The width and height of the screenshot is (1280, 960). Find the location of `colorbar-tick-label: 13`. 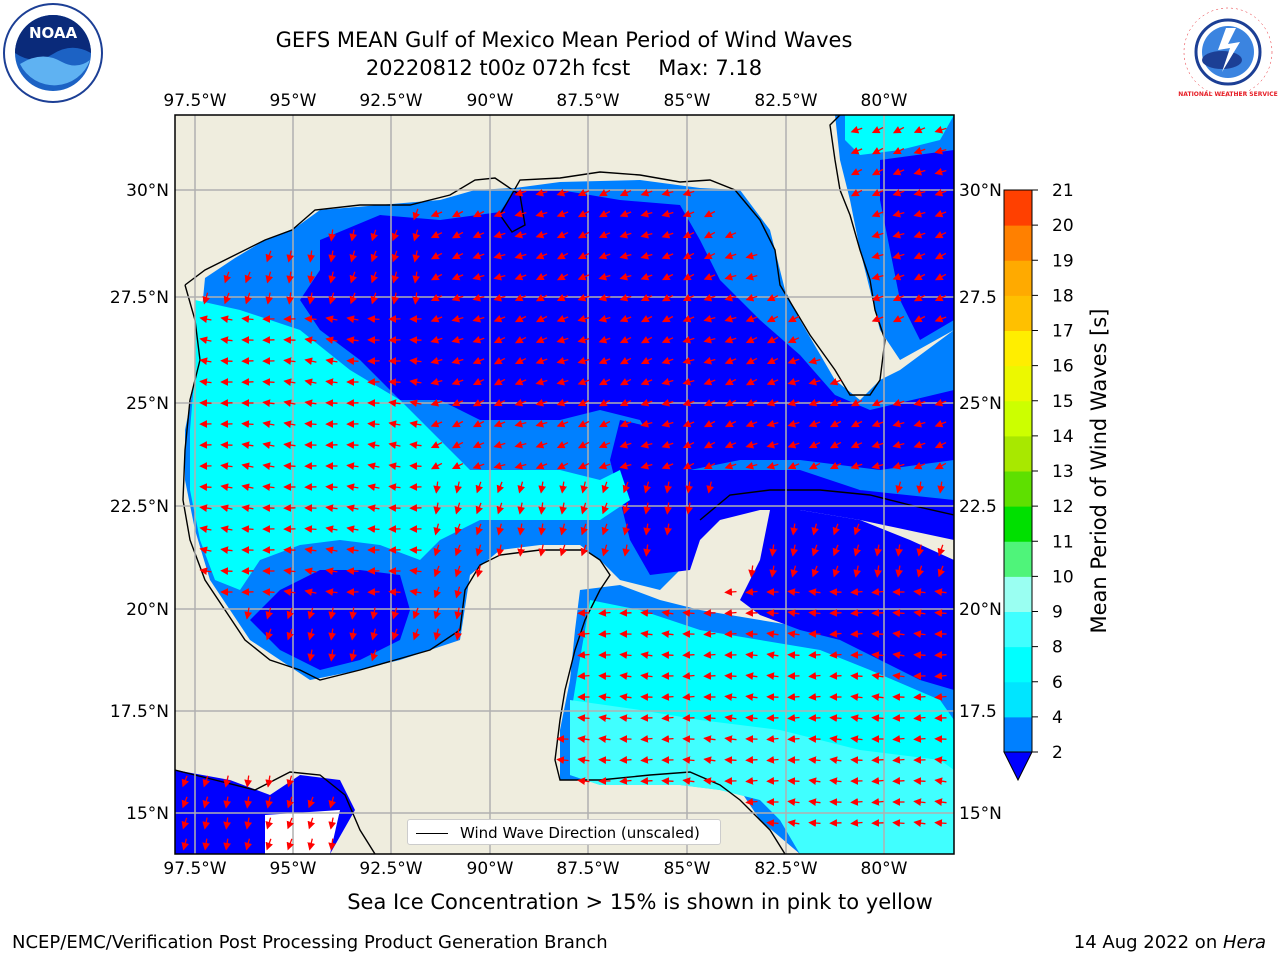

colorbar-tick-label: 13 is located at coordinates (1063, 472).